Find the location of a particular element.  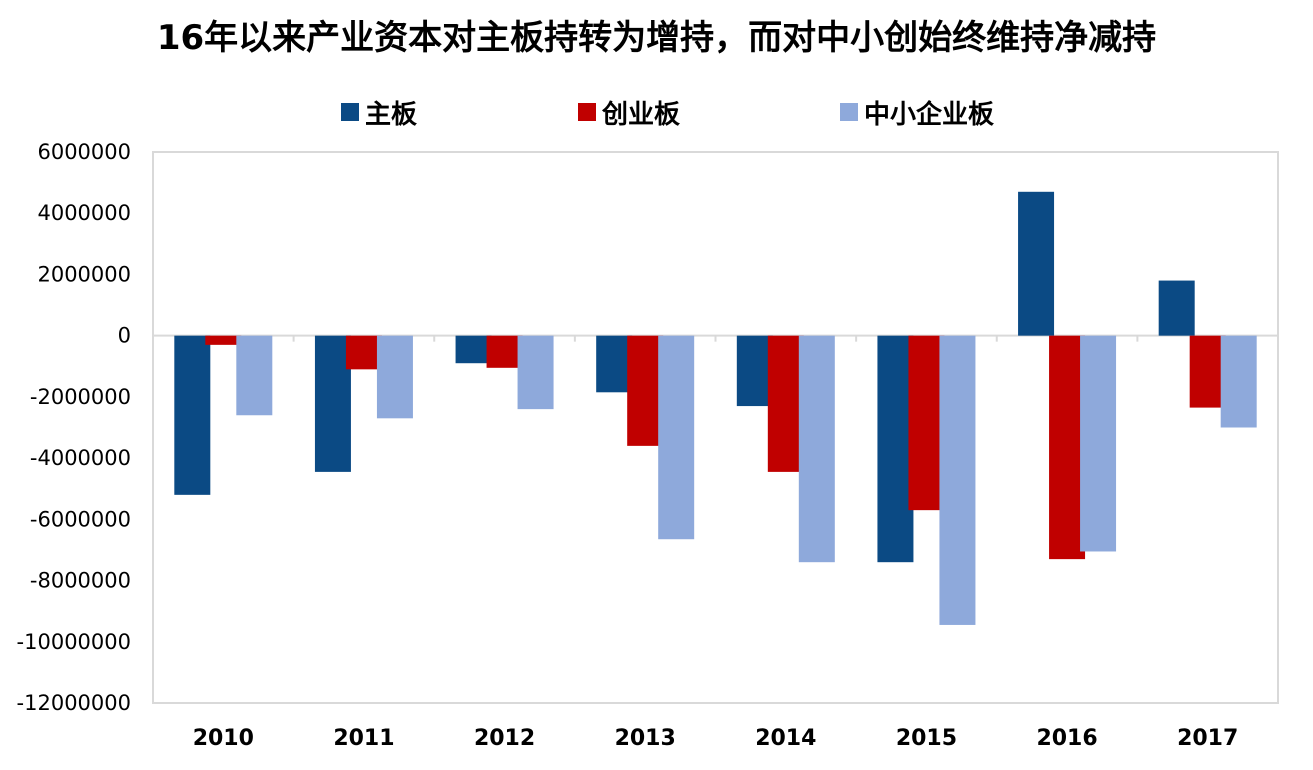

y-tick-label: 4000000 is located at coordinates (84, 213).